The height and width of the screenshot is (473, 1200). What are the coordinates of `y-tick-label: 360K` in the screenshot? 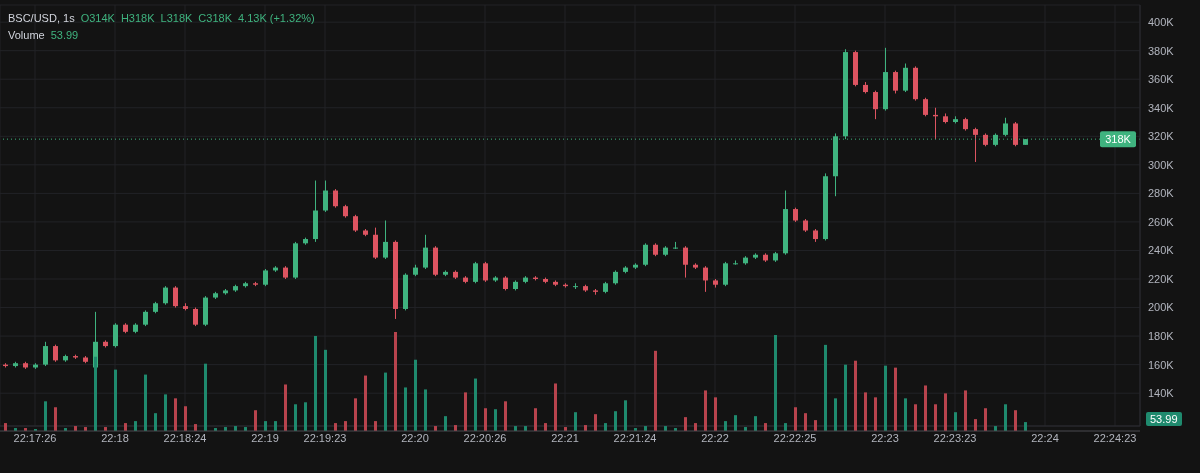 It's located at (1161, 79).